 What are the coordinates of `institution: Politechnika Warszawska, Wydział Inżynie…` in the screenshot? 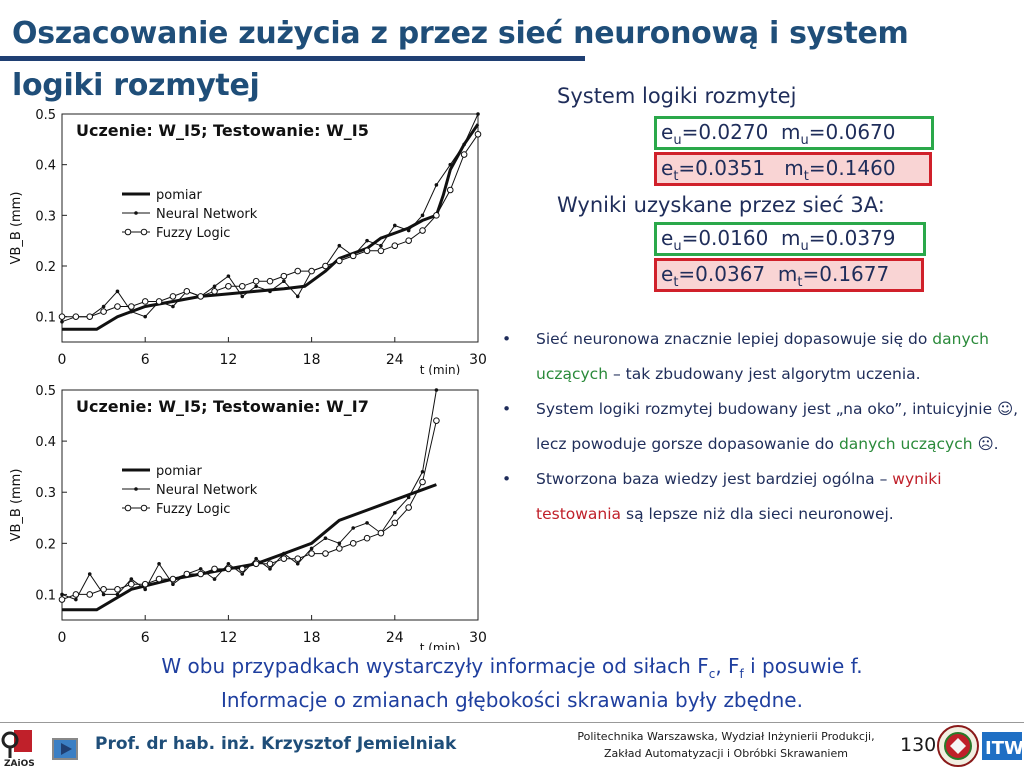 It's located at (726, 745).